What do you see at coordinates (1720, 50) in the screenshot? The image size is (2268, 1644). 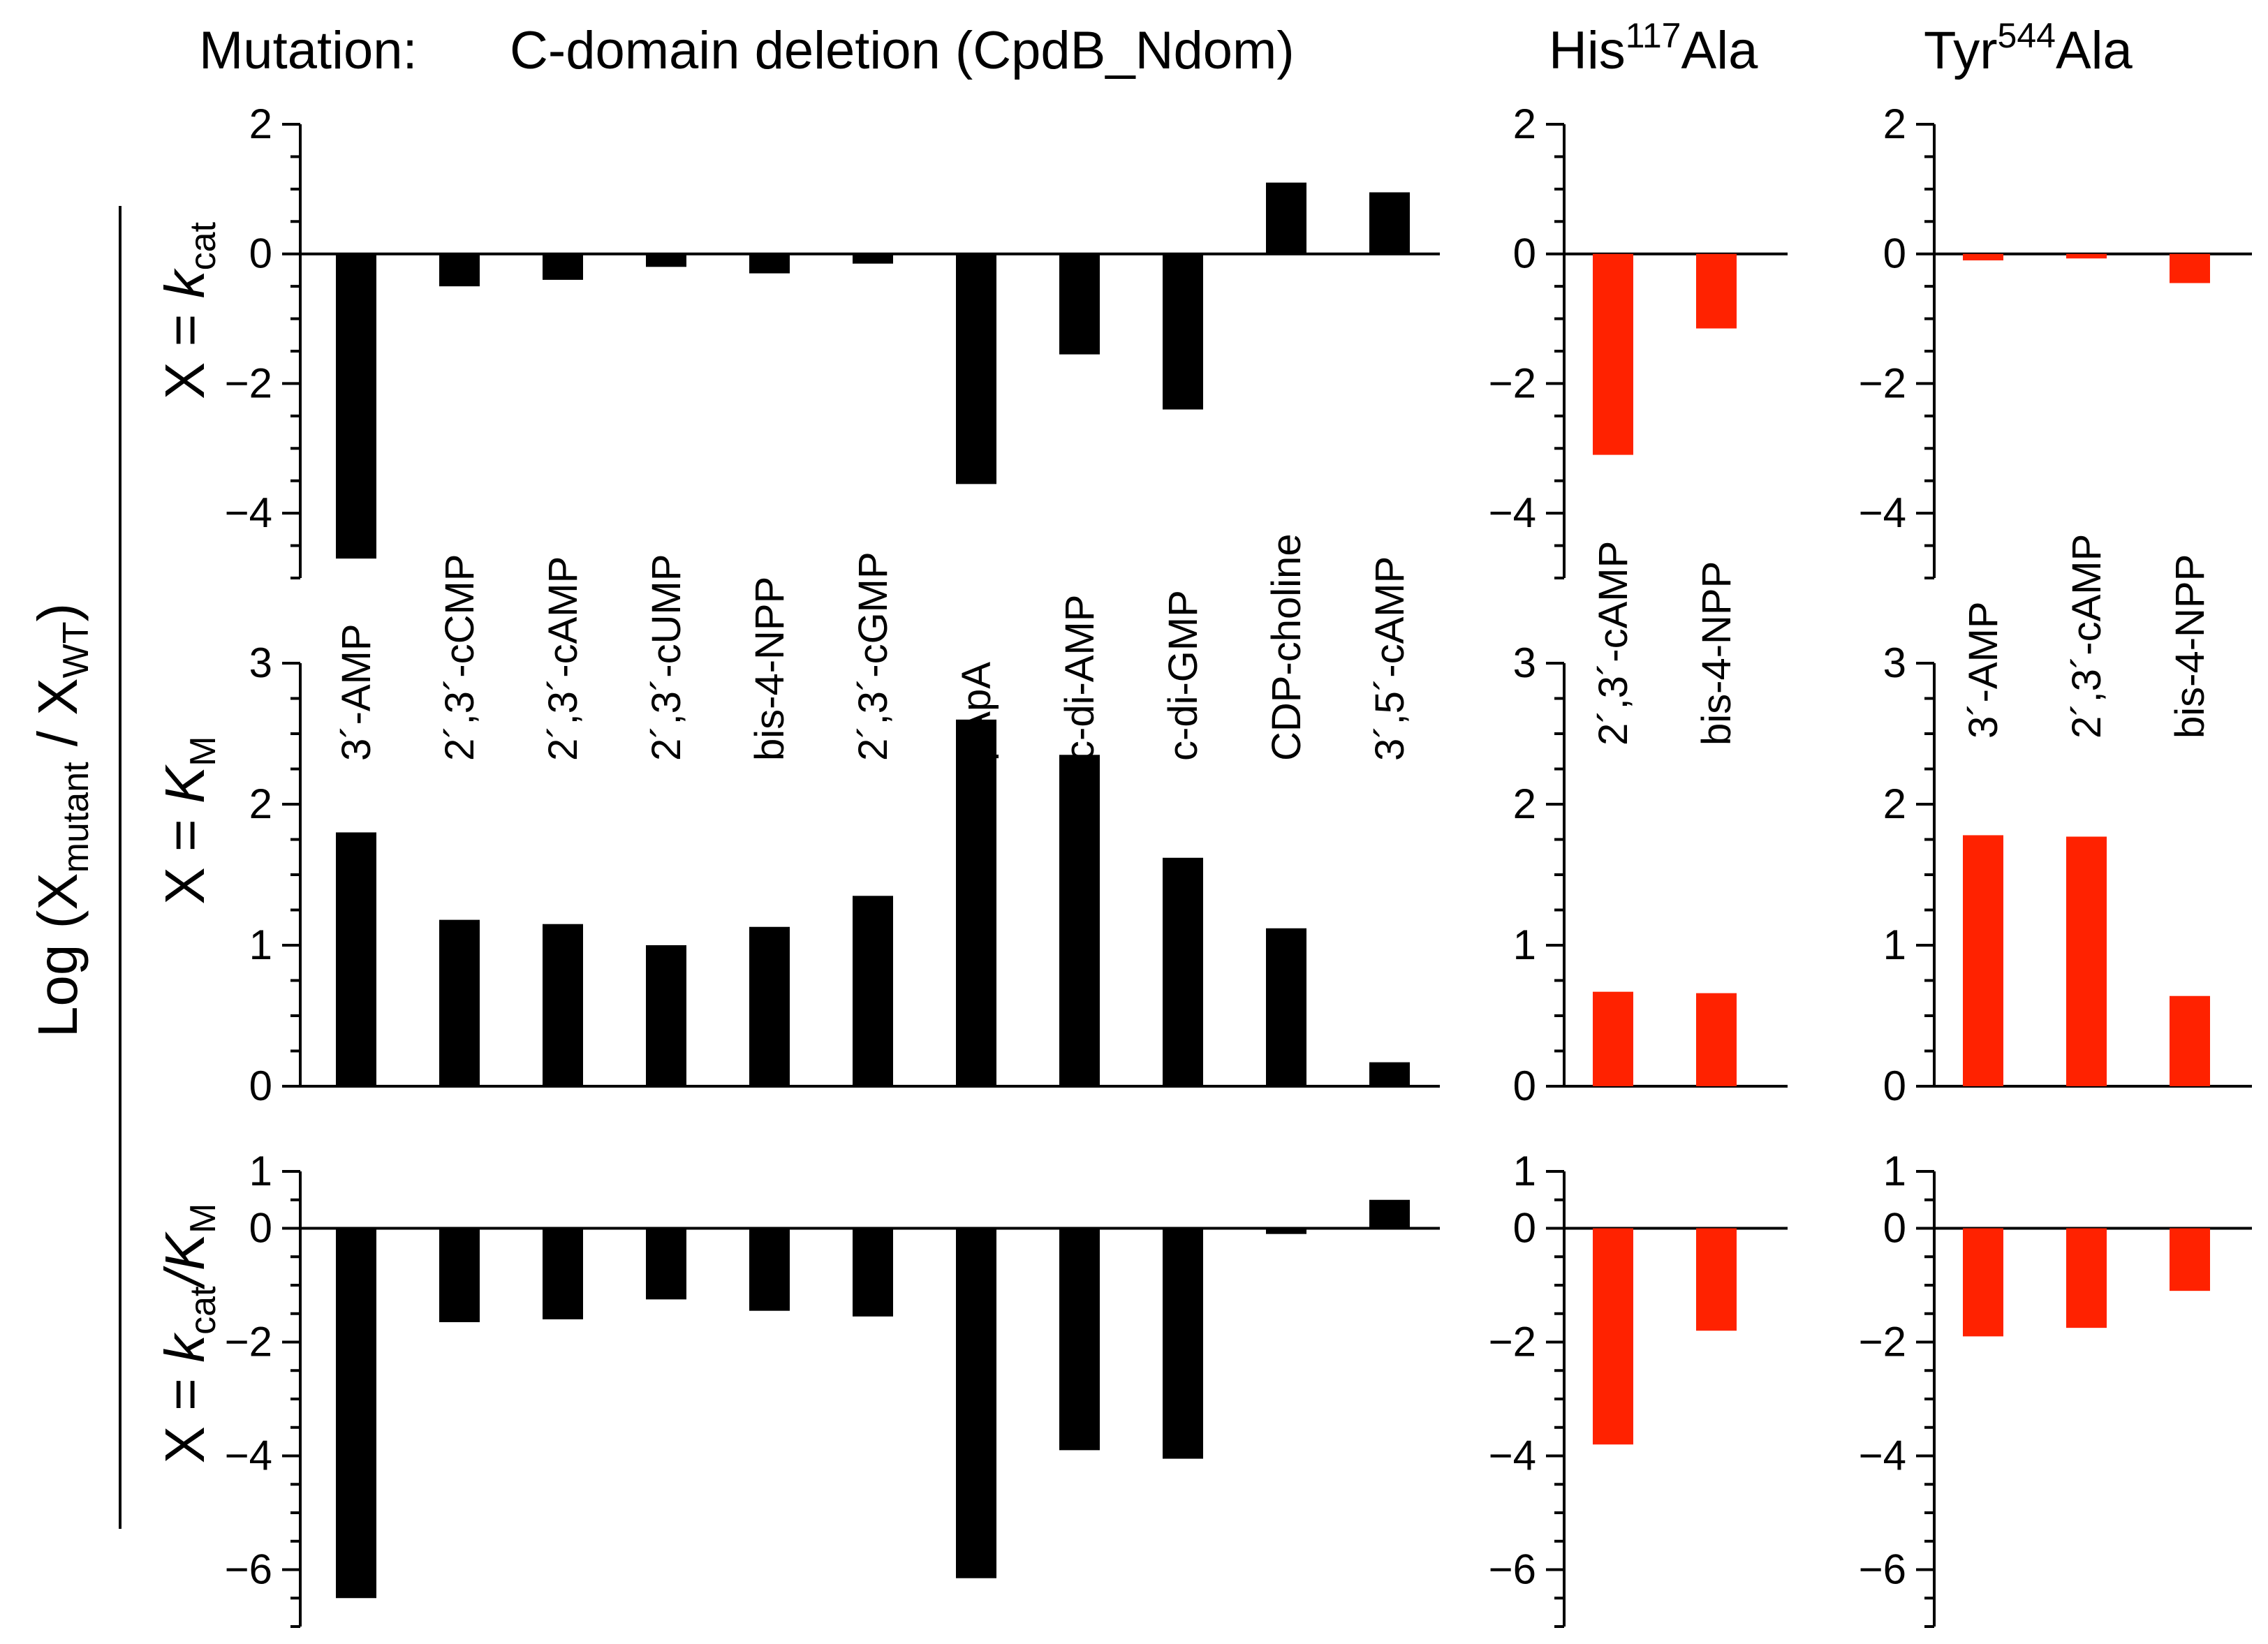 I see `panel-title-his-tail: Ala` at bounding box center [1720, 50].